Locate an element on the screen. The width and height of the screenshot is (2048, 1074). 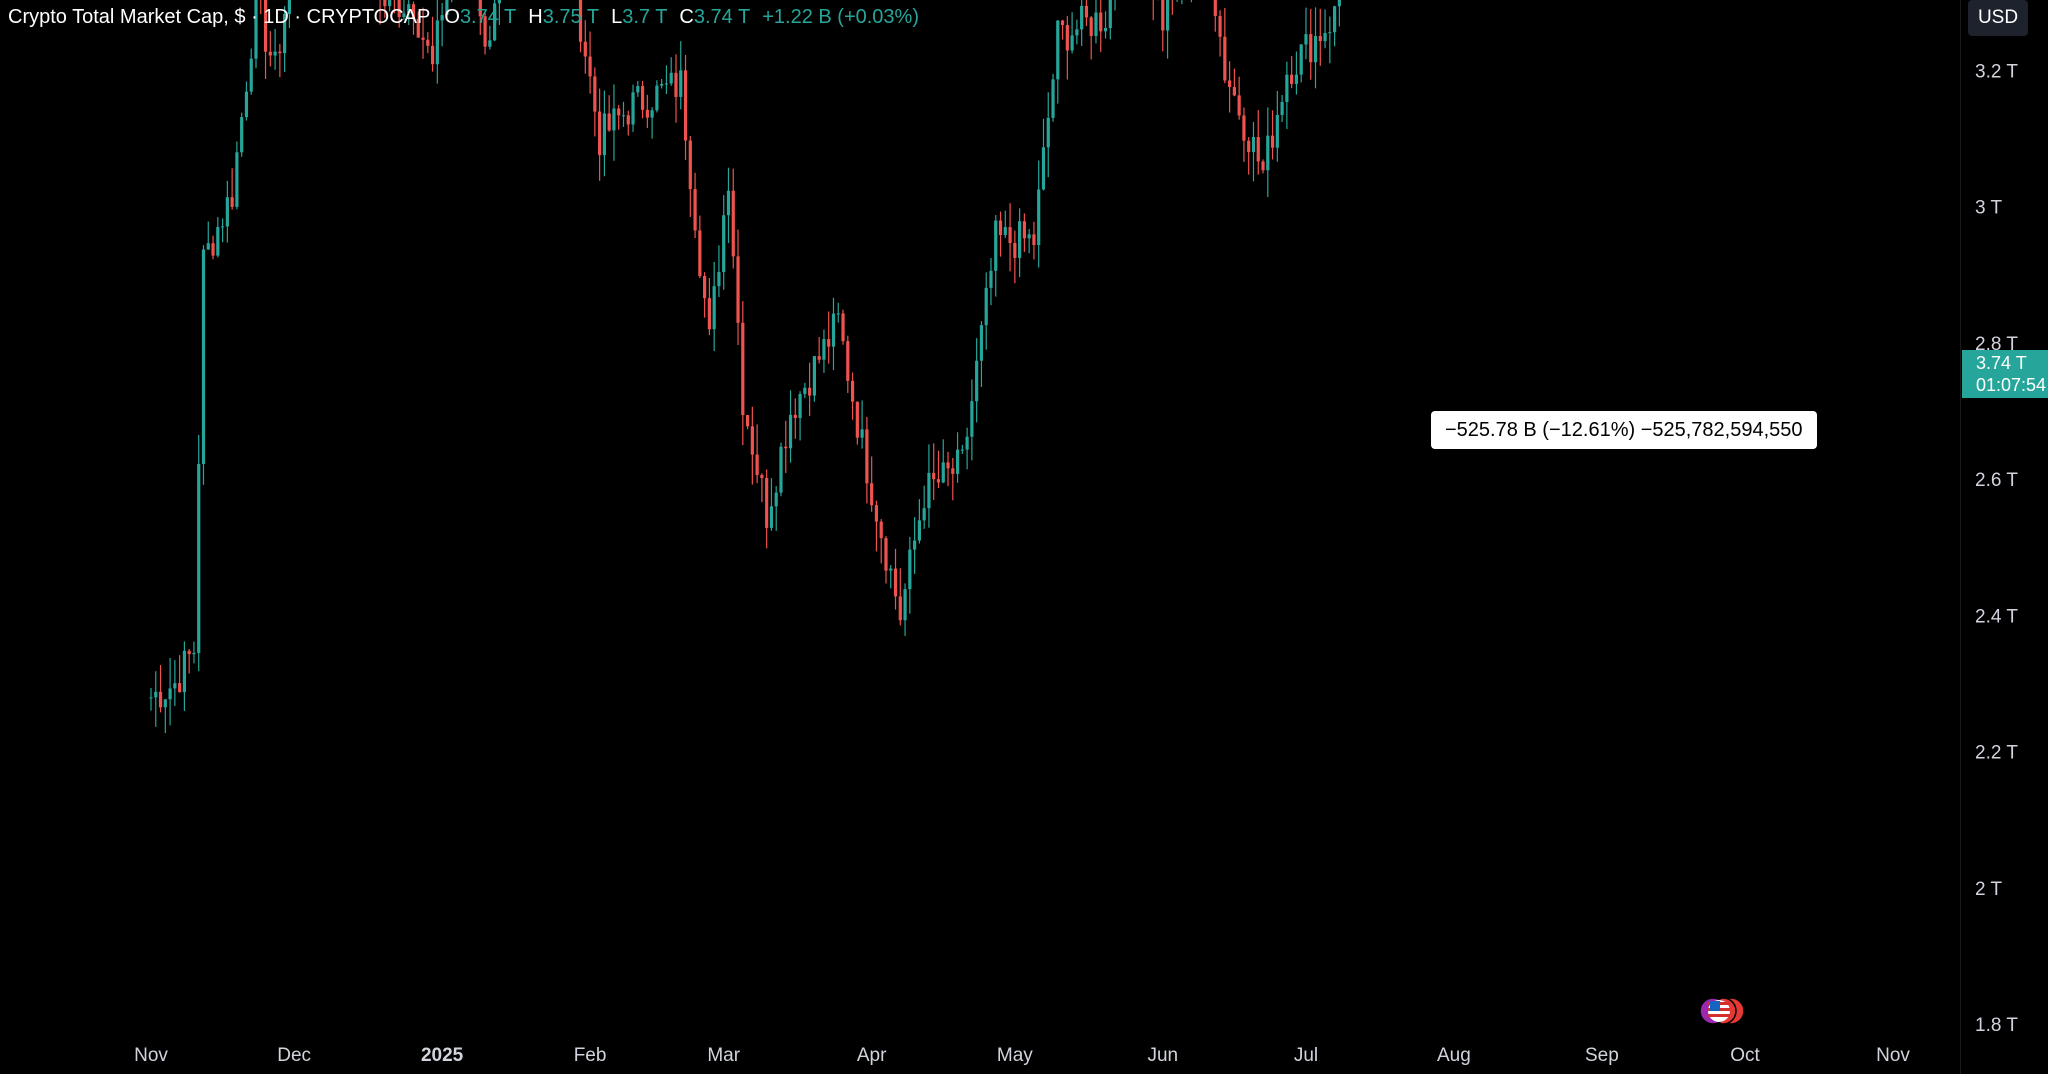
open-key: O is located at coordinates (452, 17).